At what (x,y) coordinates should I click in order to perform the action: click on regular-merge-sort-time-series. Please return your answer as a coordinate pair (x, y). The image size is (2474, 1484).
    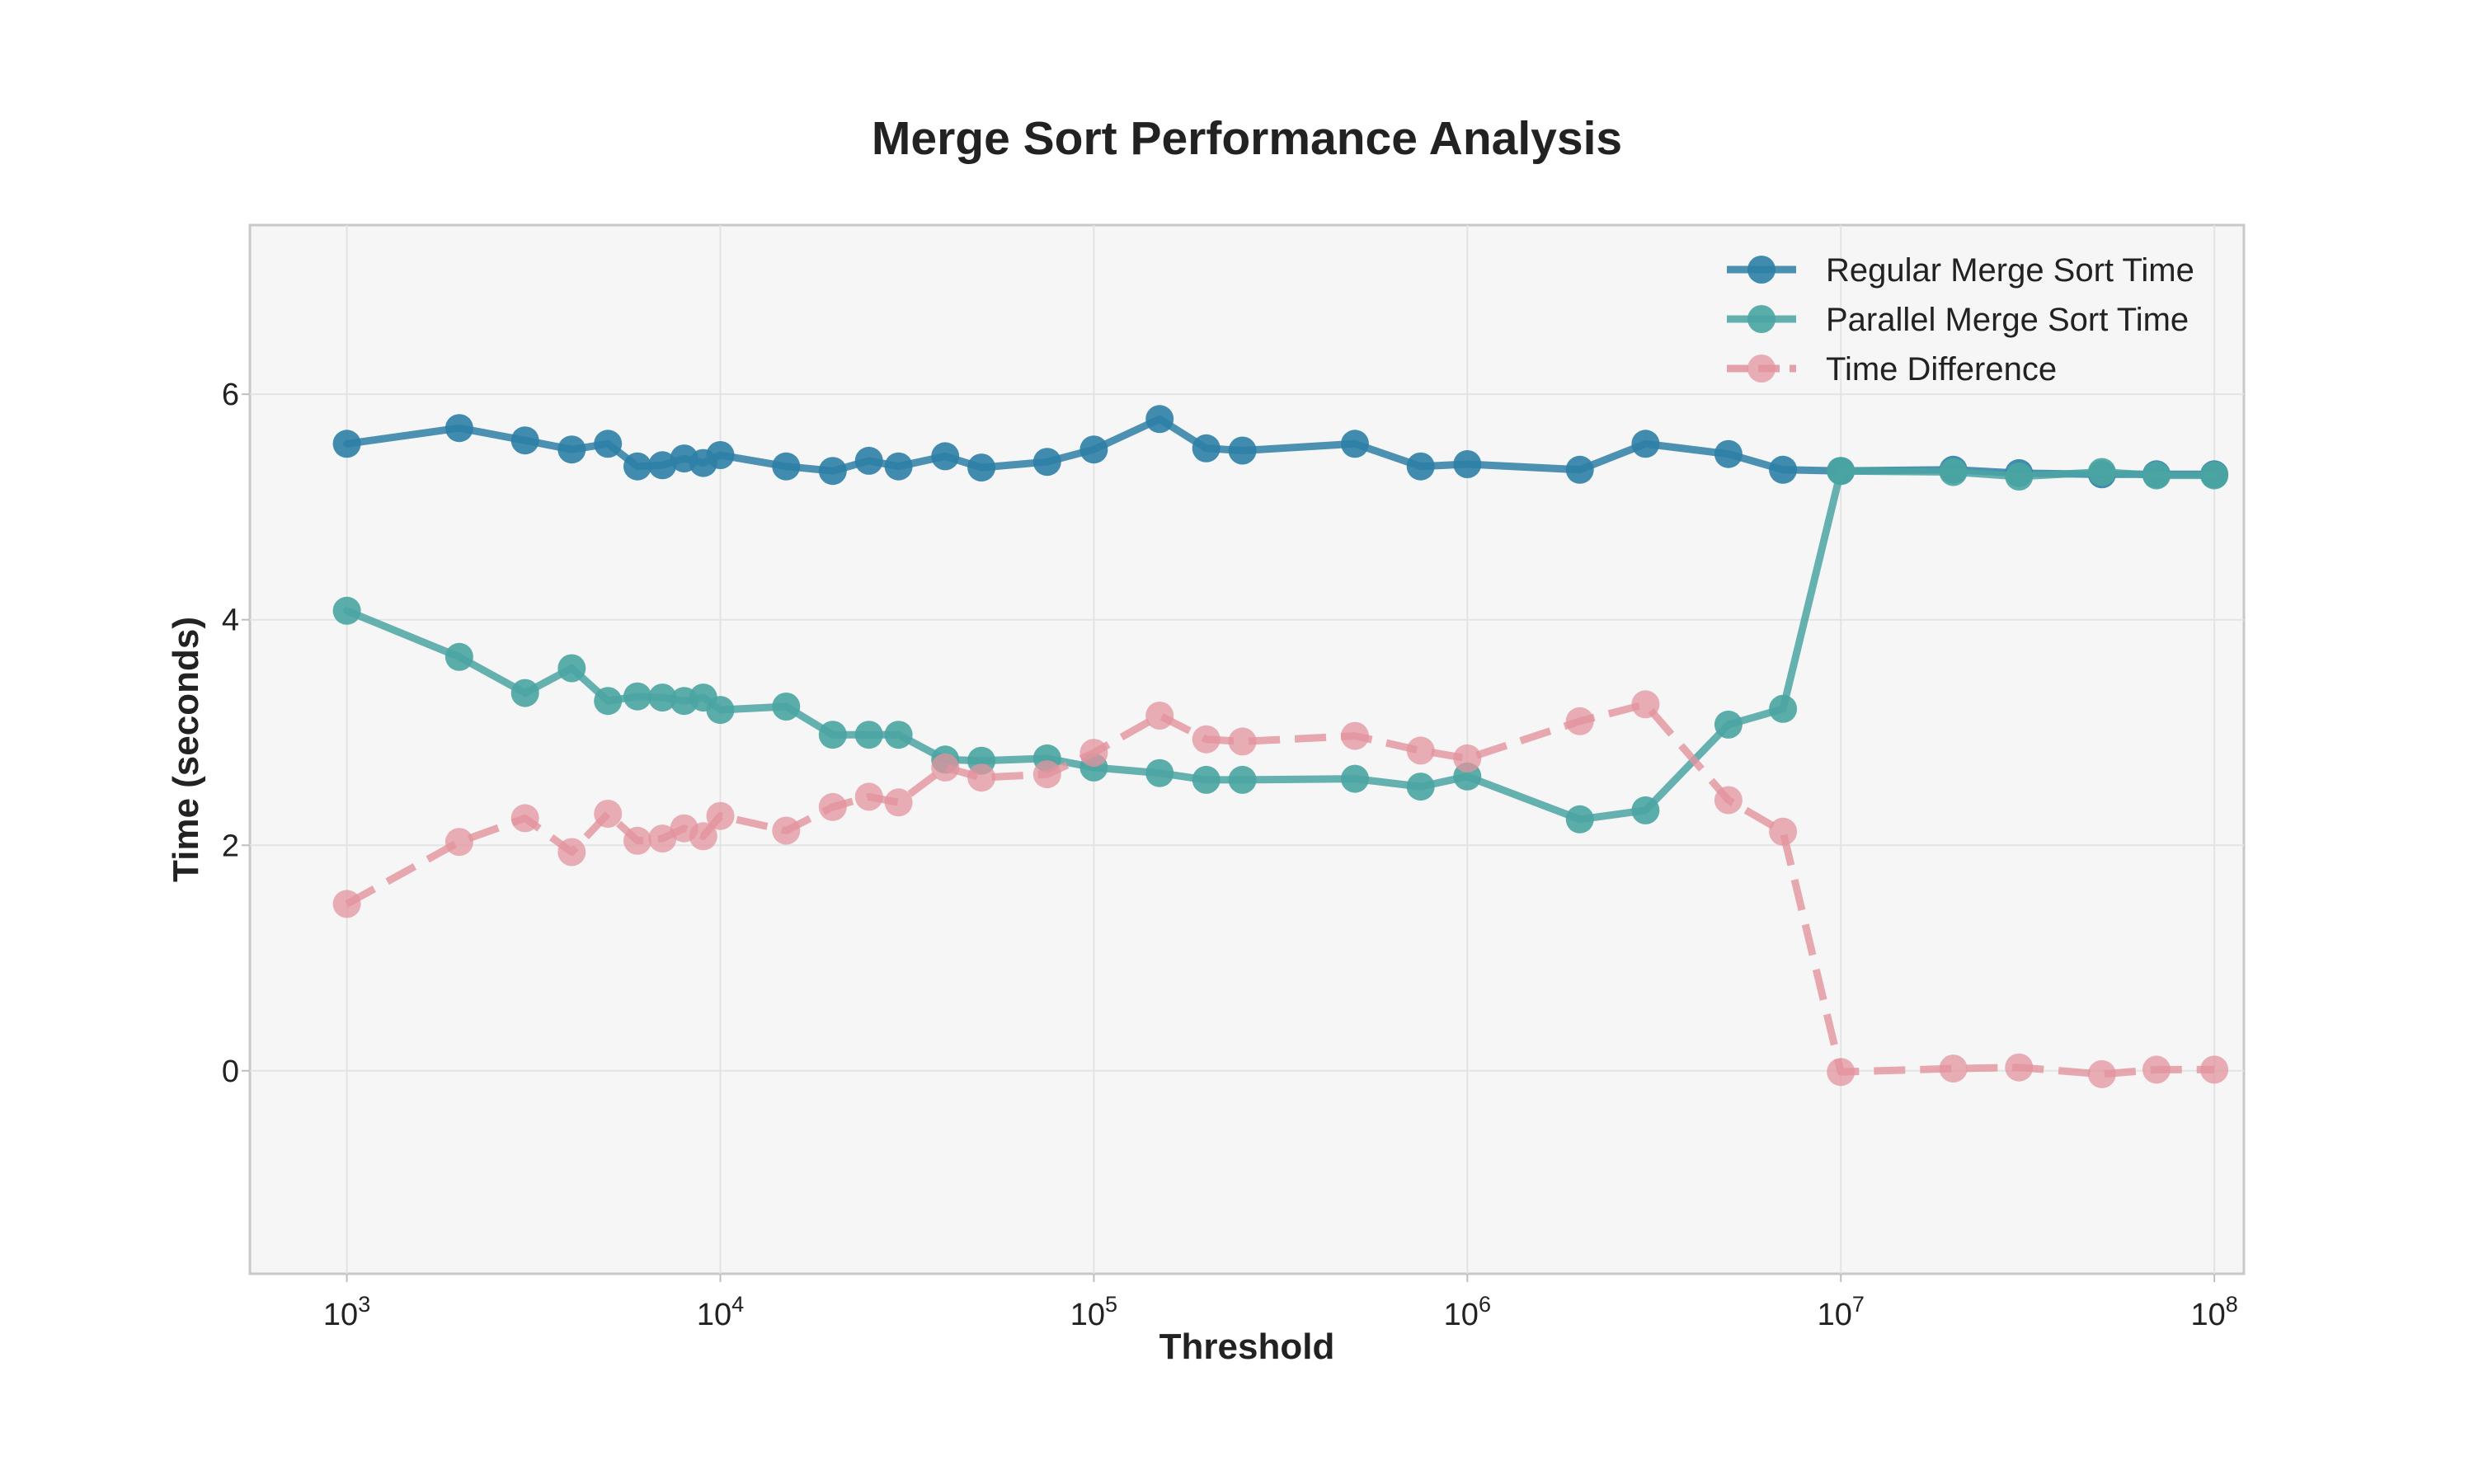
    Looking at the image, I should click on (1280, 447).